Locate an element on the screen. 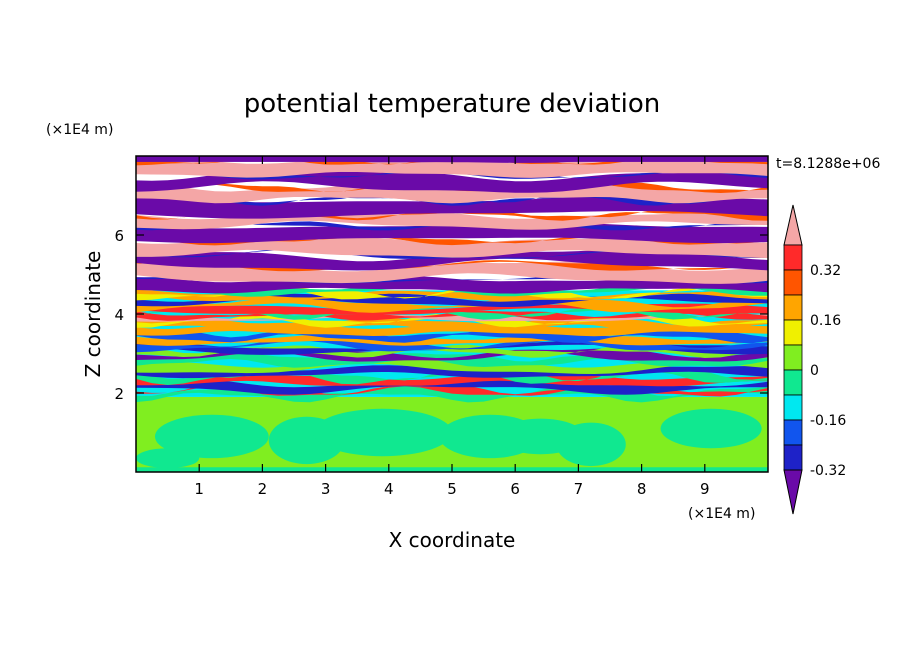  y-unit-label: (×1E4 m) is located at coordinates (79, 130).